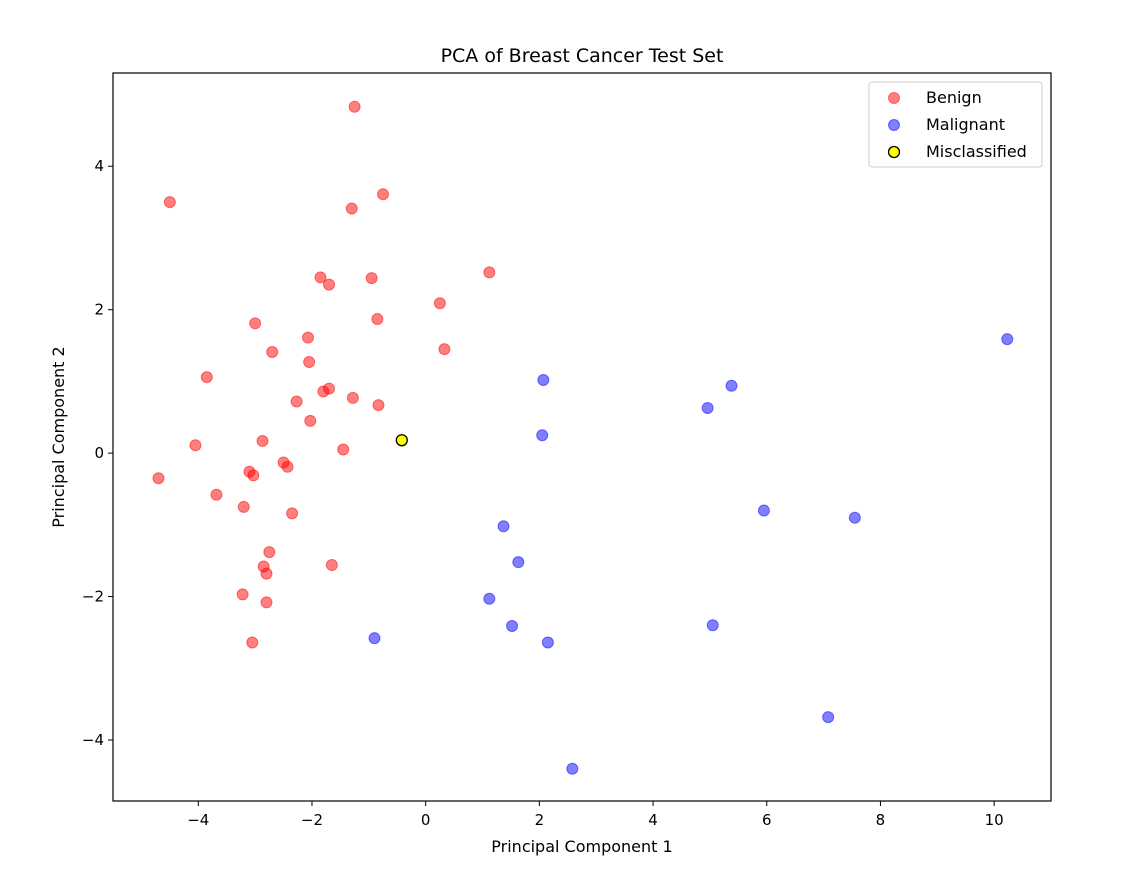 Image resolution: width=1135 pixels, height=879 pixels. I want to click on legend: Benign Malignant Misclassified, so click(955, 124).